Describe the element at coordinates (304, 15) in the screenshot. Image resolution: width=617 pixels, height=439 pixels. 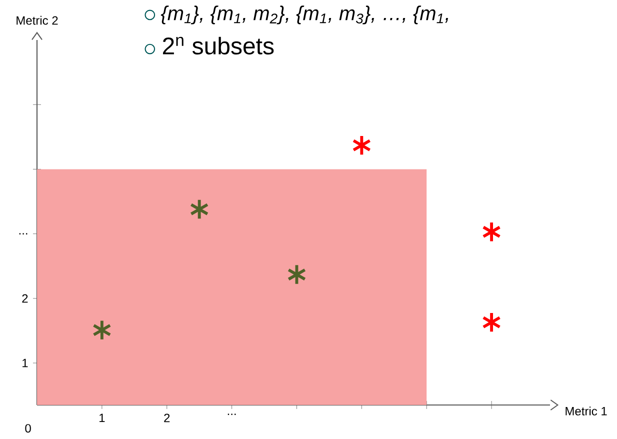
I see `text: {m$_{1}$}, {m$_{1}$, m$_{2}$}, {m$_{1}$, m$_{3}$}, …, {m$_{1}$,` at that location.